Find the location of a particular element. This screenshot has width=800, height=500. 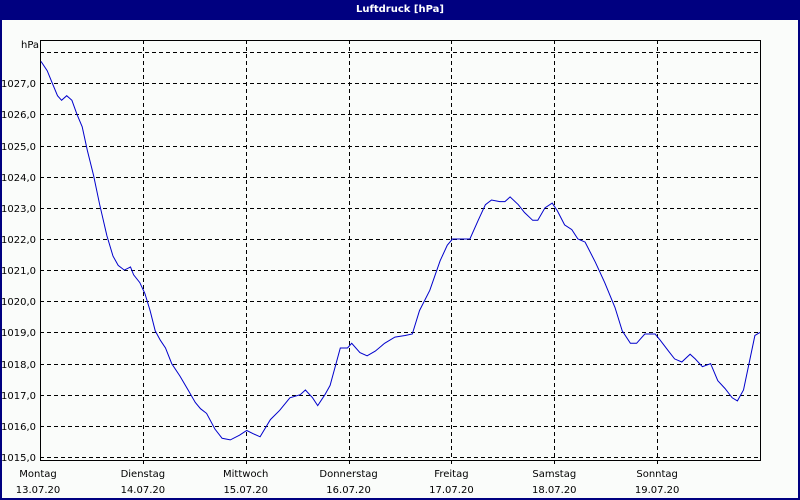

y-axis-unit: hPa is located at coordinates (30, 45).